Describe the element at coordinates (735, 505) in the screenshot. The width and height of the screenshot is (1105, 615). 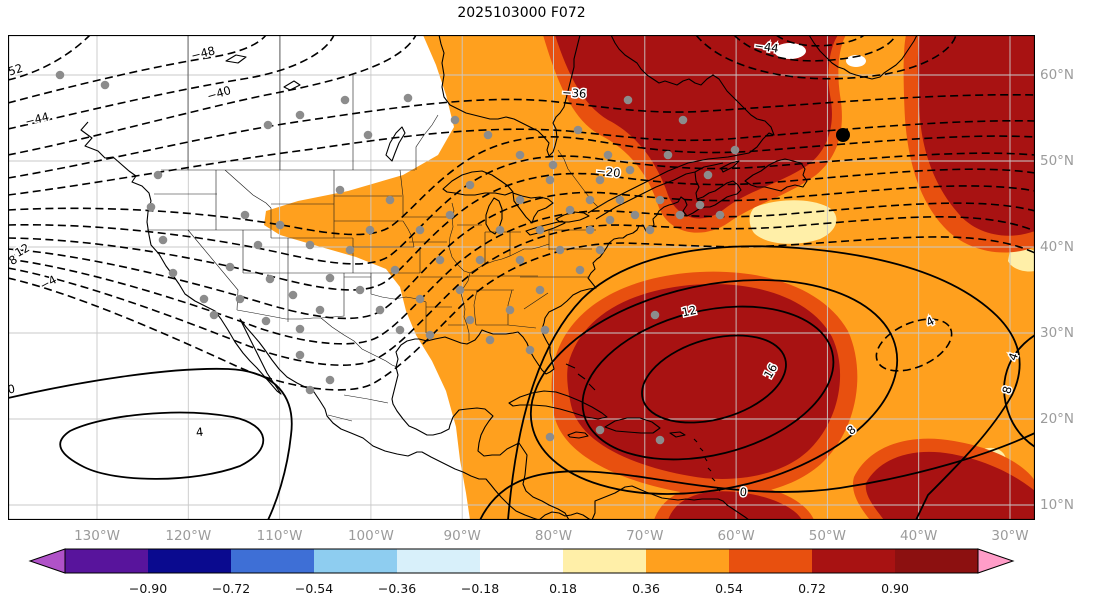
I see `fill-verystrong-south-tail` at that location.